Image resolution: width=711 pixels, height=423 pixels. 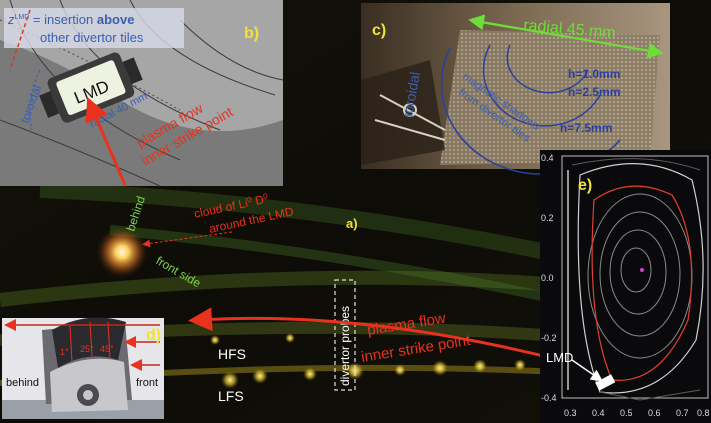 What do you see at coordinates (231, 396) in the screenshot?
I see `lfs-label: LFS` at bounding box center [231, 396].